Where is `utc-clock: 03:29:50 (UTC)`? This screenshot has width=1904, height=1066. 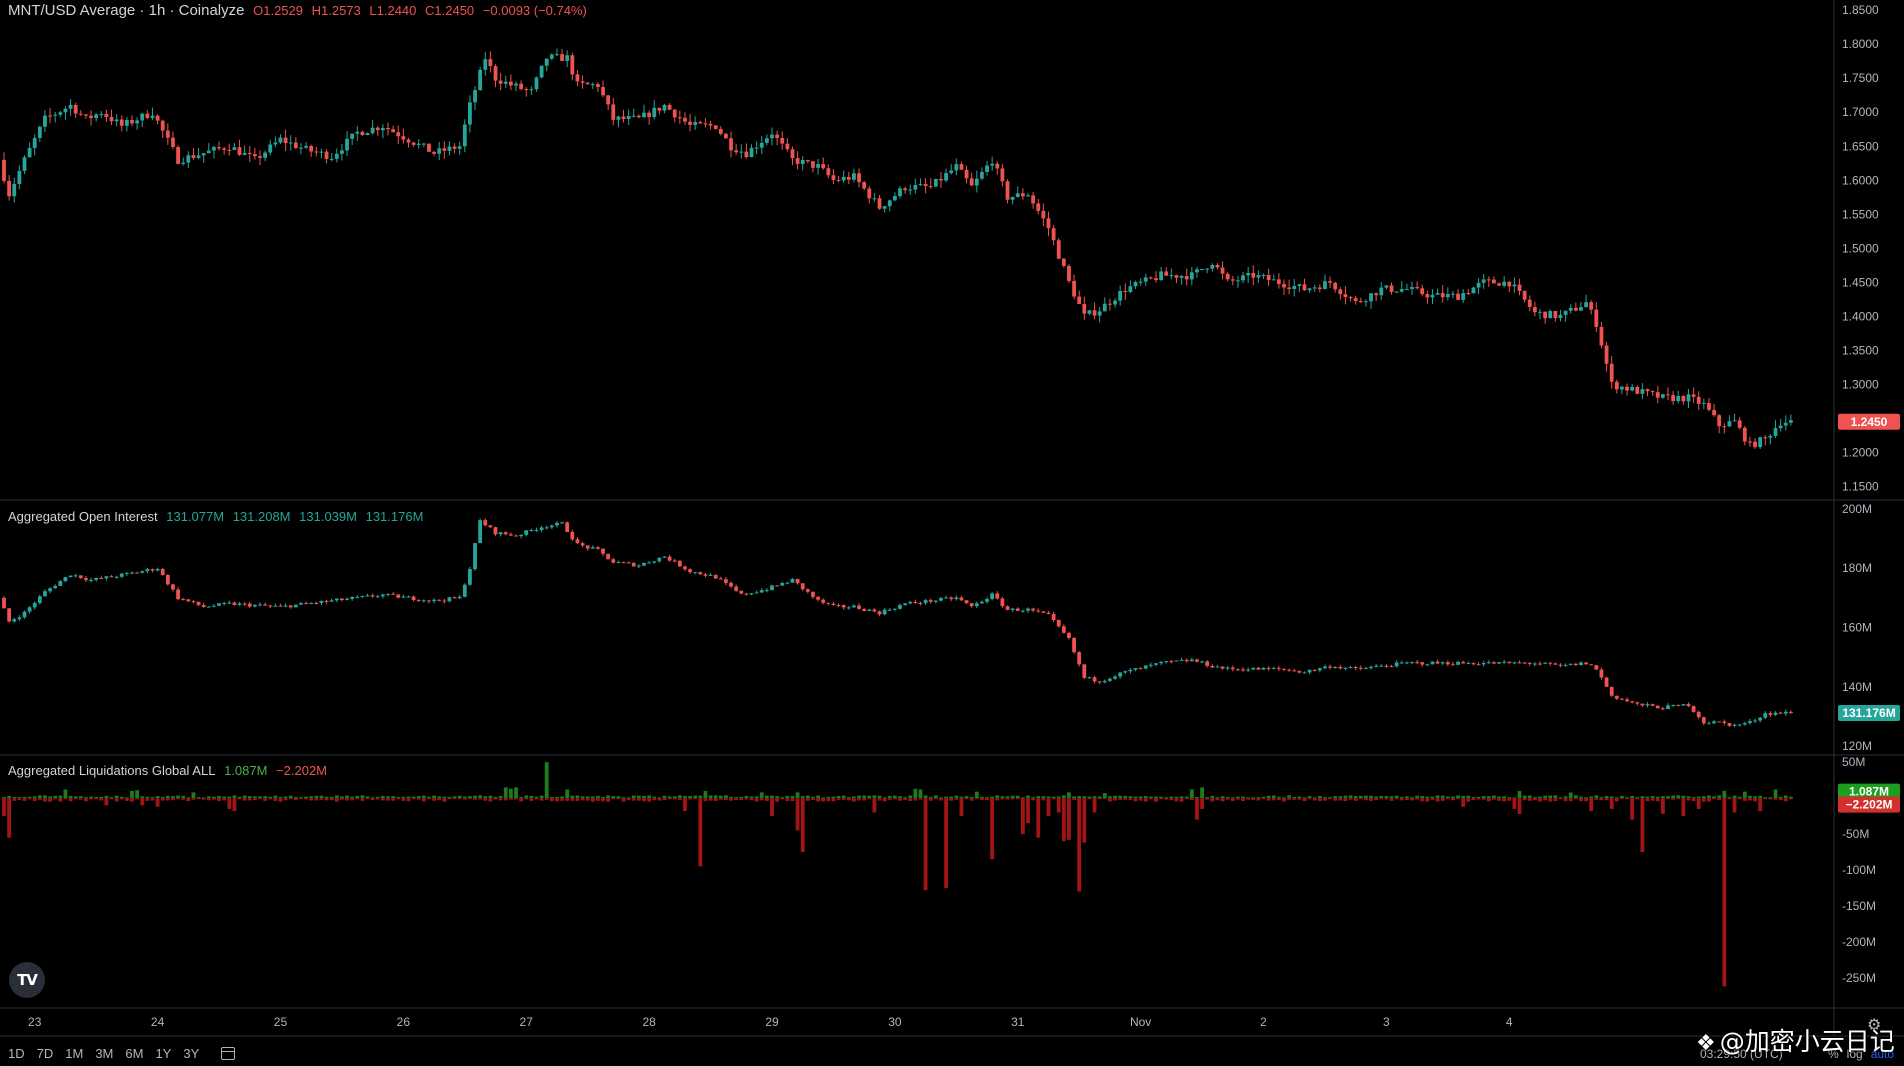 utc-clock: 03:29:50 (UTC) is located at coordinates (1741, 1054).